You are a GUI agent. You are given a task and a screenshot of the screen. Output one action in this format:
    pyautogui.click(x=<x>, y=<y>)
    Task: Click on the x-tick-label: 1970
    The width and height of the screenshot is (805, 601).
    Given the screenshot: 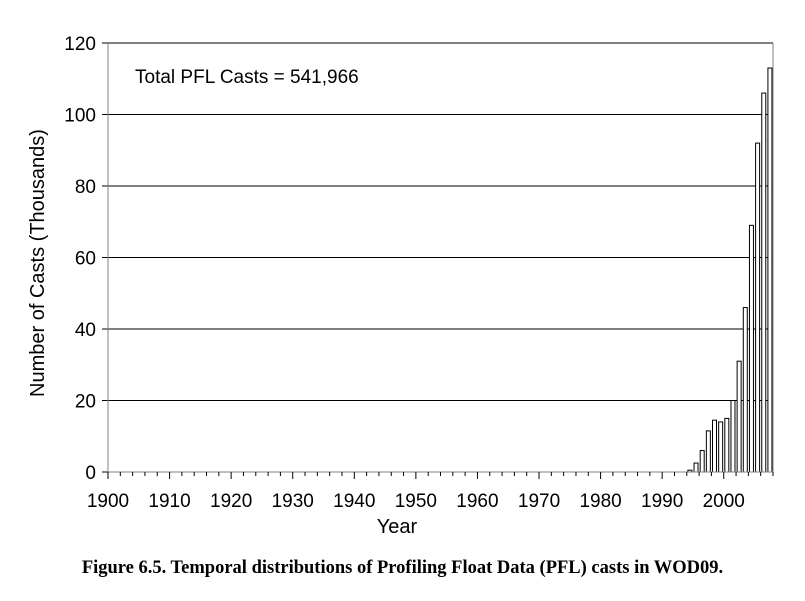 What is the action you would take?
    pyautogui.click(x=539, y=501)
    